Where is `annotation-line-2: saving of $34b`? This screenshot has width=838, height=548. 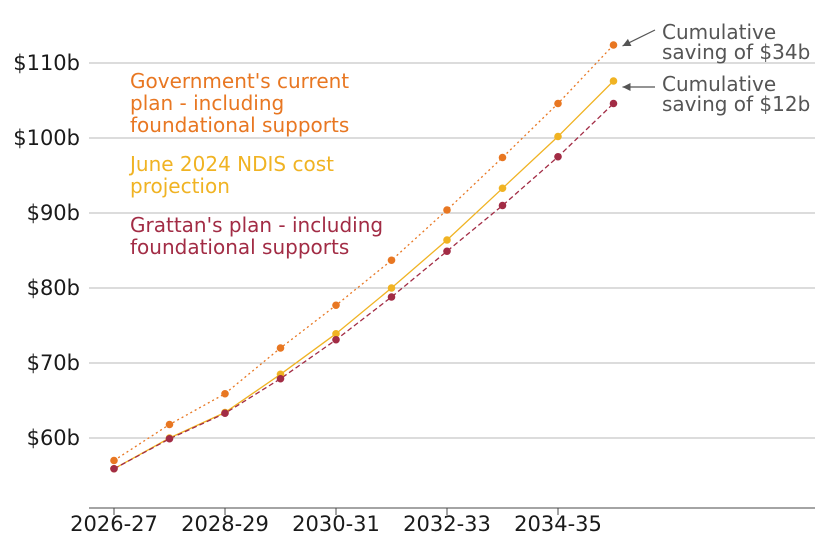
annotation-line-2: saving of $34b is located at coordinates (736, 52).